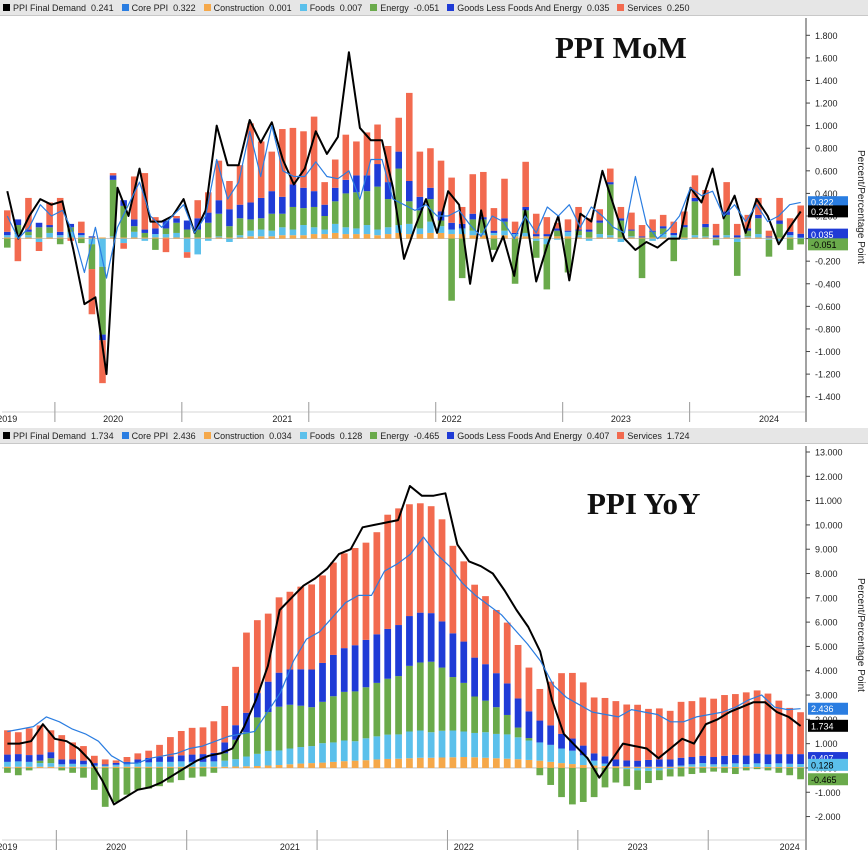 The height and width of the screenshot is (856, 868). What do you see at coordinates (822, 726) in the screenshot?
I see `end-value-text: 1.734` at bounding box center [822, 726].